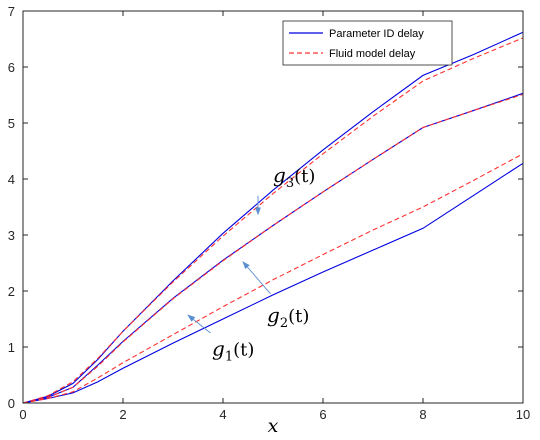  Describe the element at coordinates (294, 177) in the screenshot. I see `annotation-label-g3: g3(t)` at that location.